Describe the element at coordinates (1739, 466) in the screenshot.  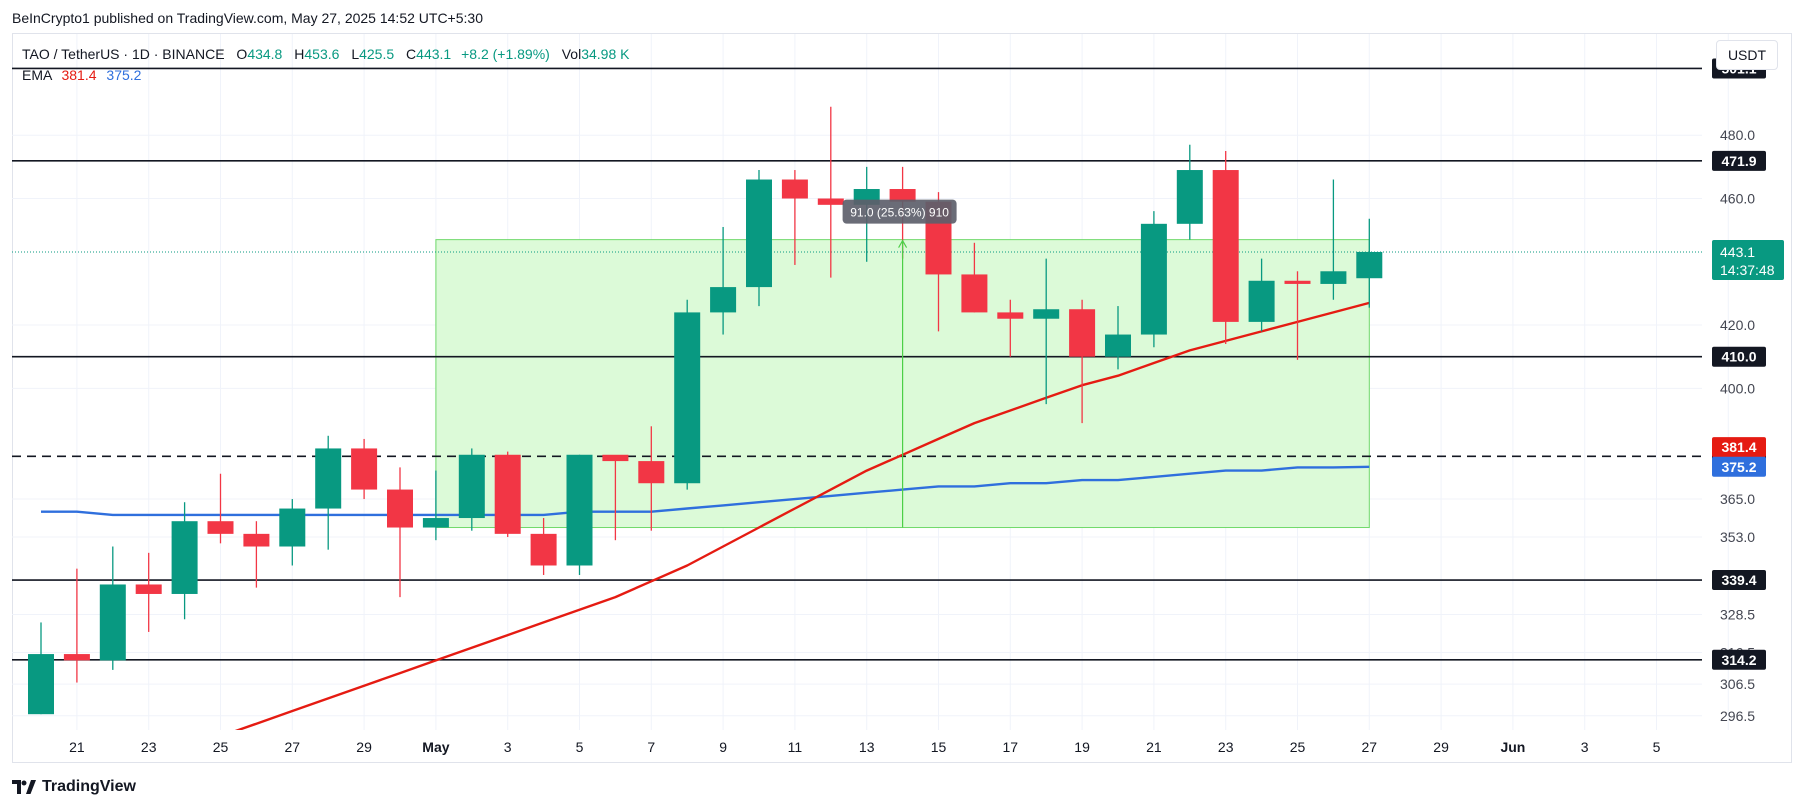
I see `ema-blue-tag-bg` at that location.